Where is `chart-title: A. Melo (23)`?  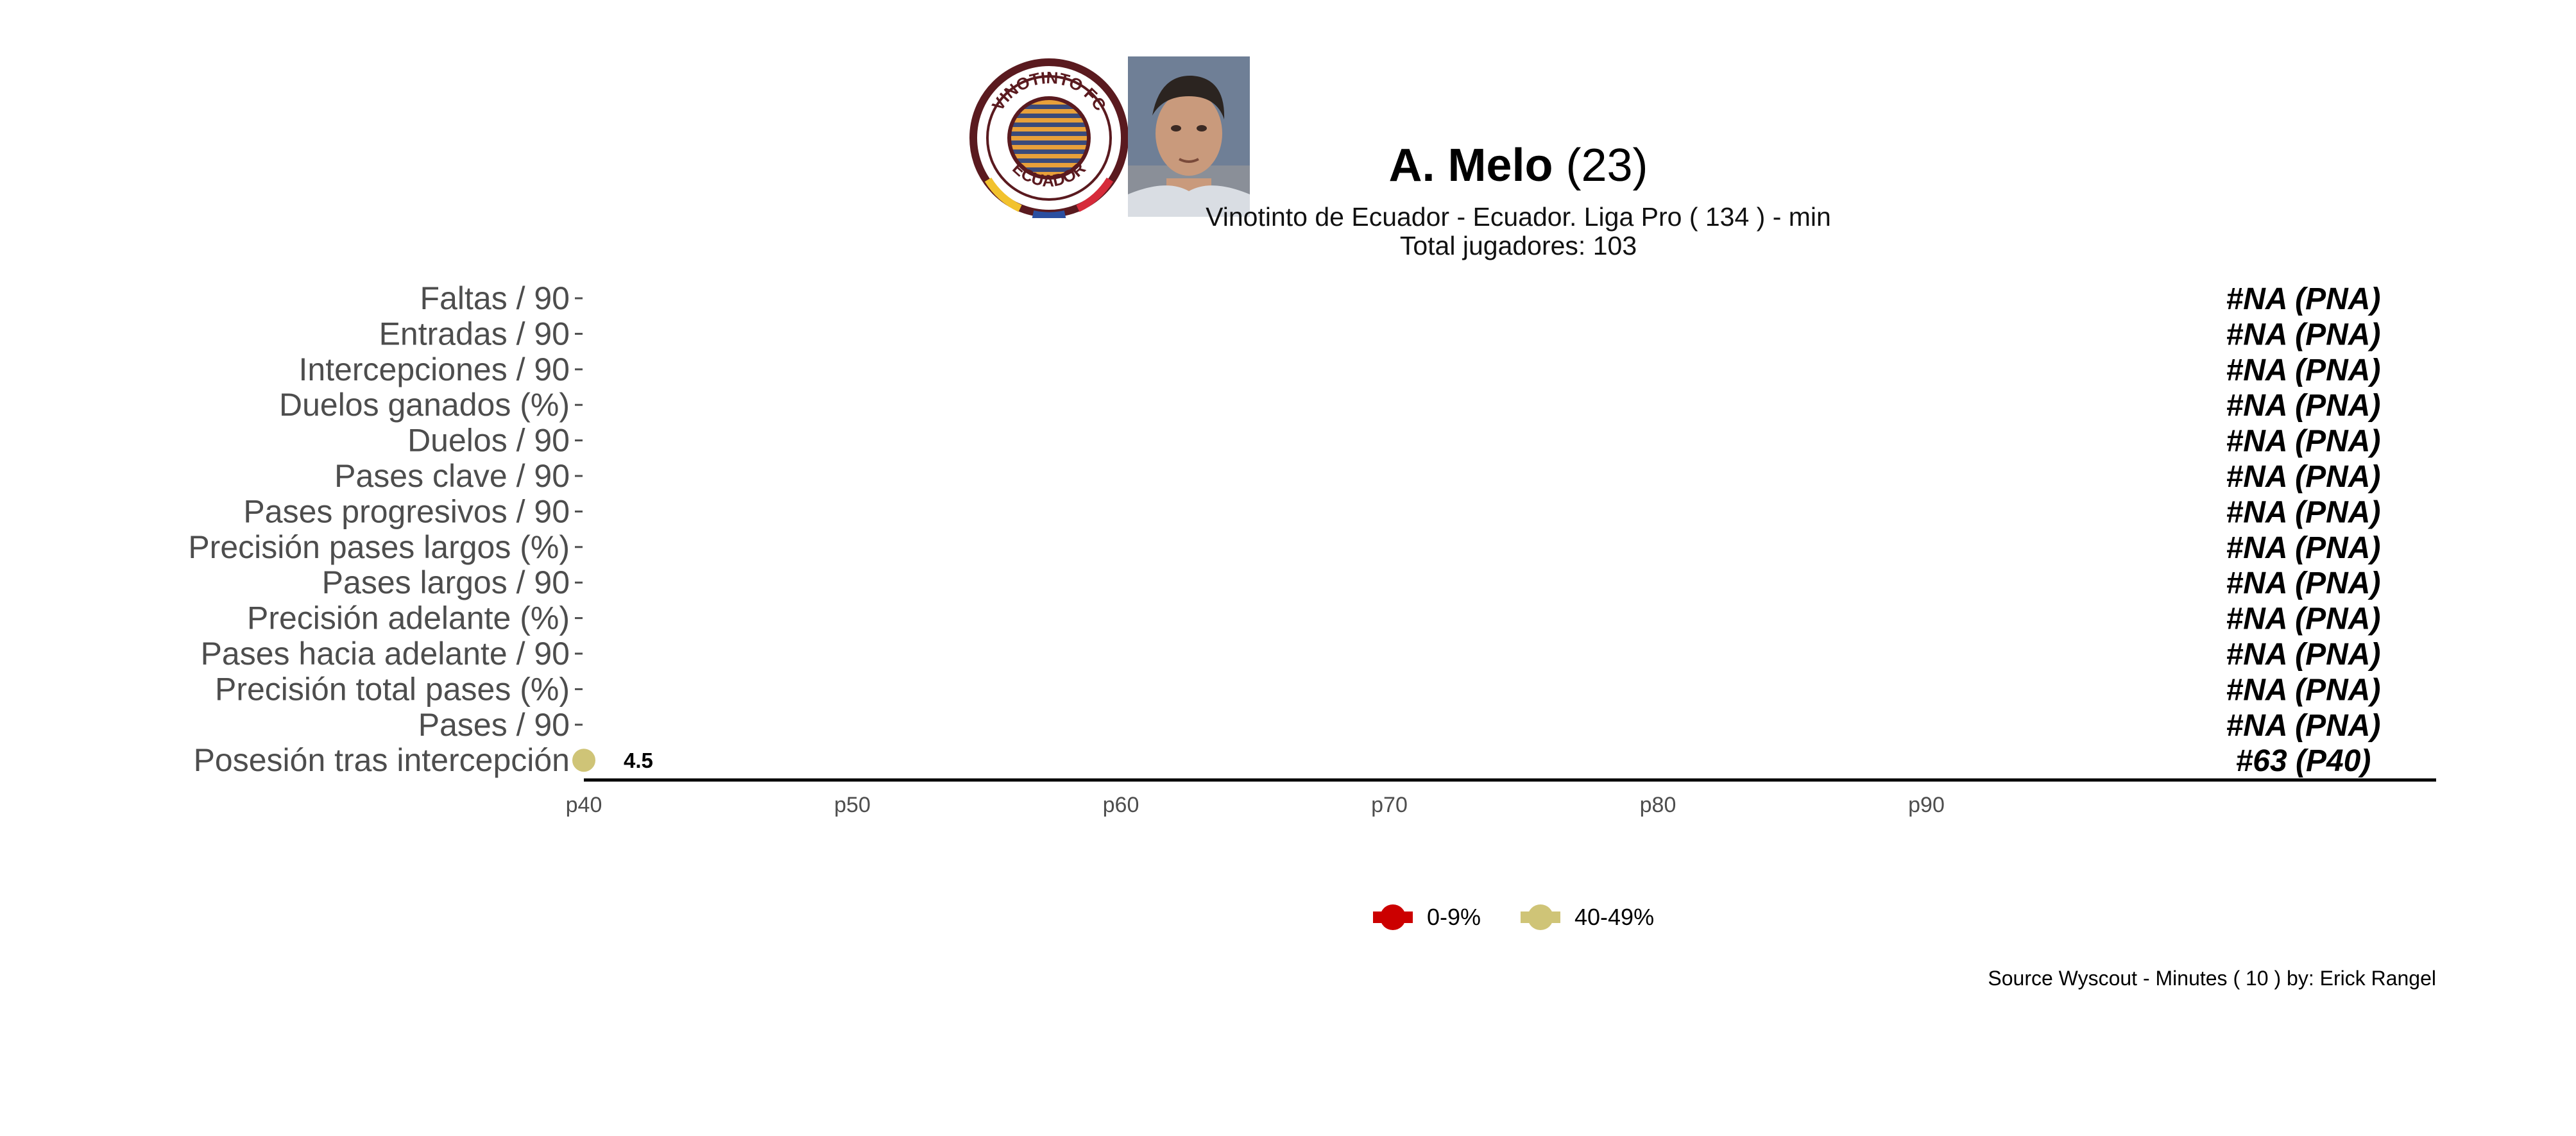 chart-title: A. Melo (23) is located at coordinates (1288, 165).